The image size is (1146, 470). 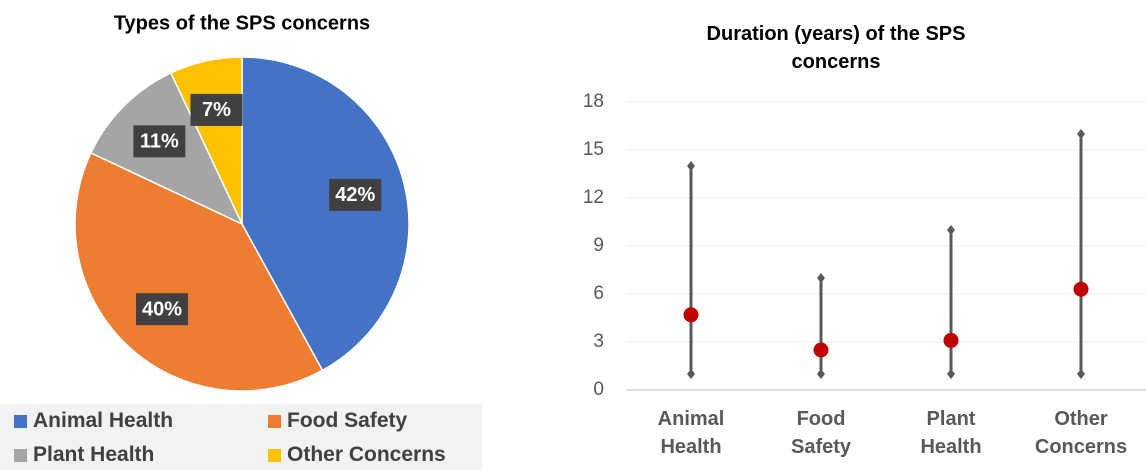 I want to click on legend-item: Plant Health, so click(x=84, y=455).